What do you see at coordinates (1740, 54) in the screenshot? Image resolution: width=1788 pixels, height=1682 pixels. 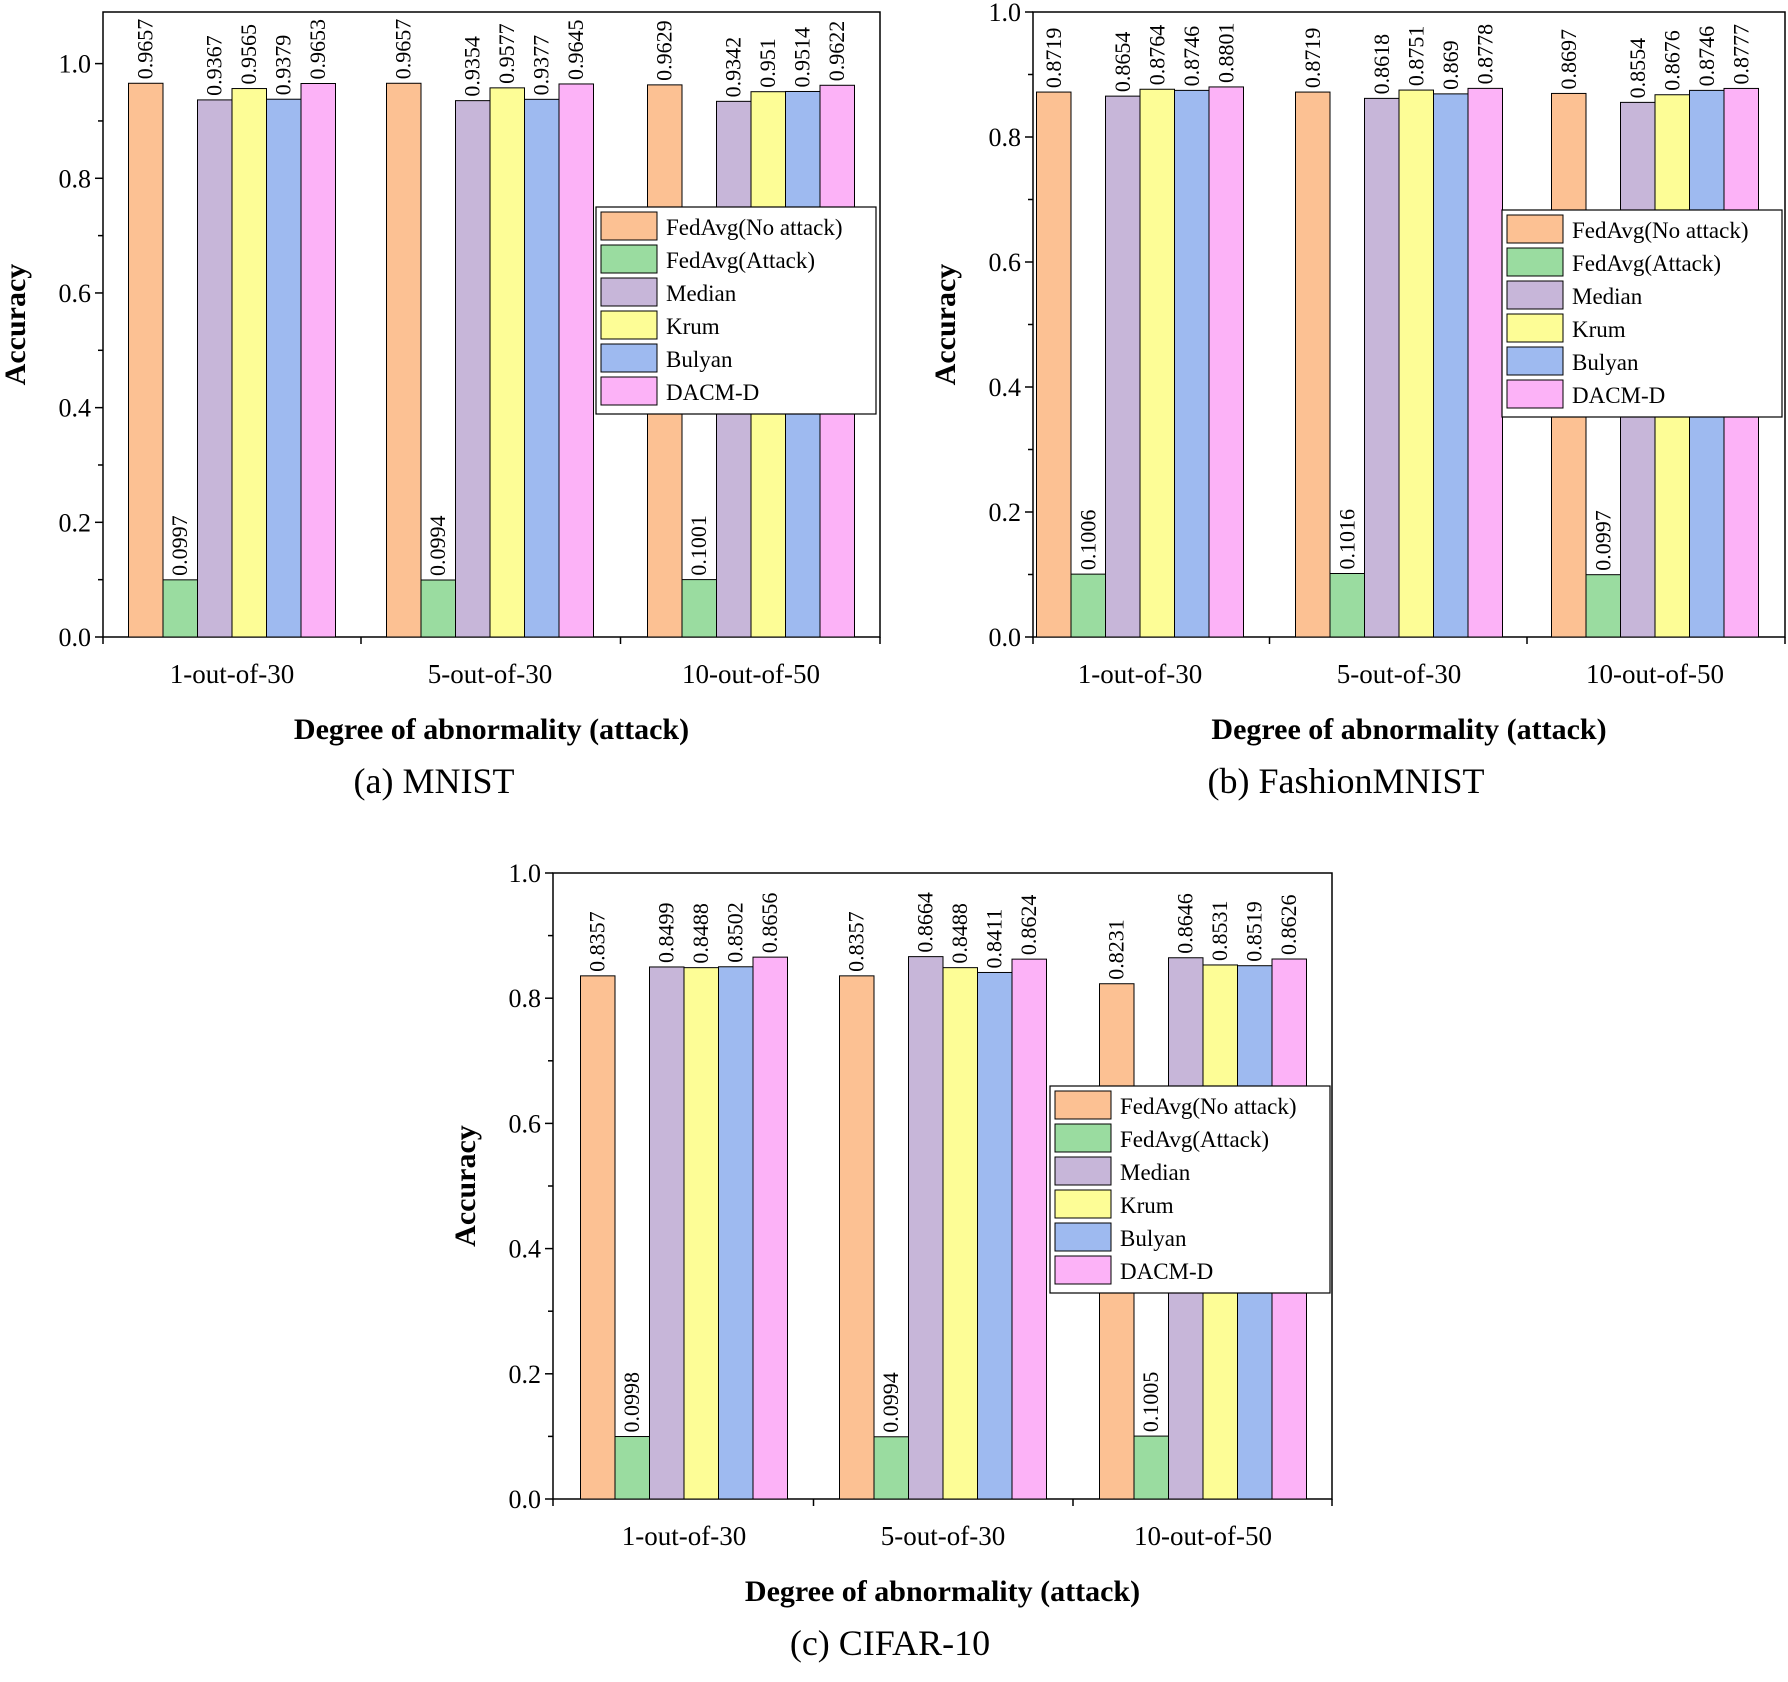 I see `bar-value-label: 0.8777` at bounding box center [1740, 54].